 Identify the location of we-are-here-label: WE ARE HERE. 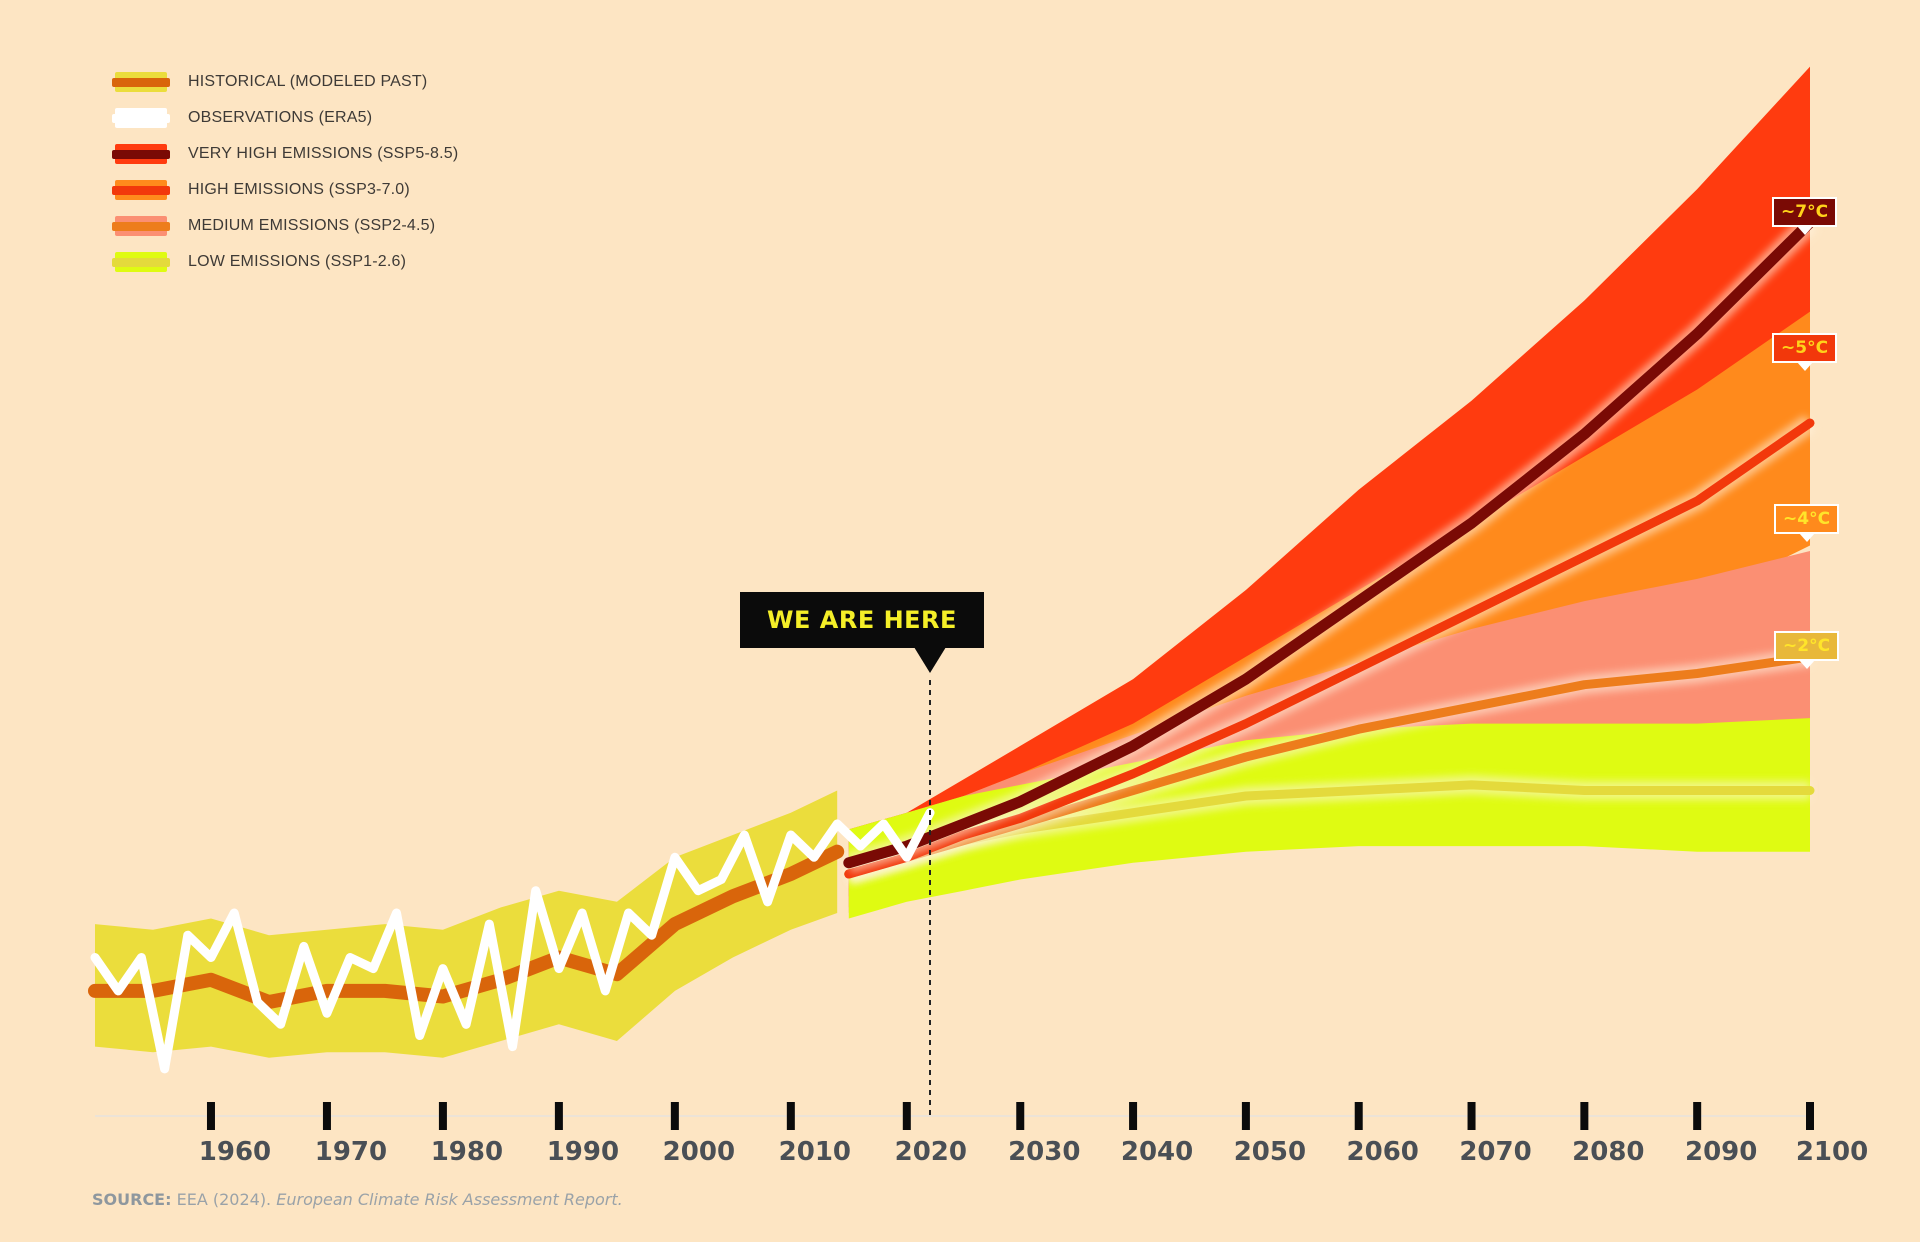
(862, 620).